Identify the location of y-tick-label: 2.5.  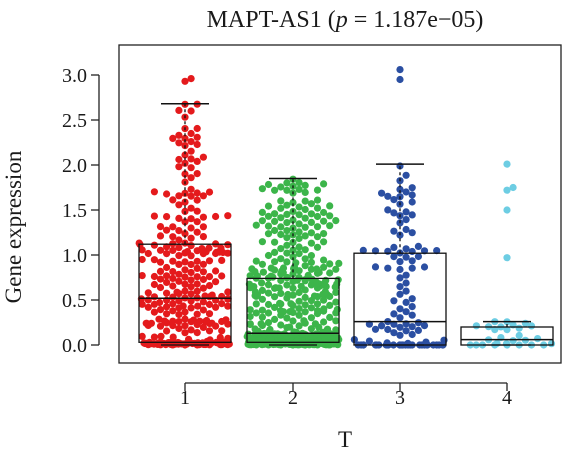
(74, 121).